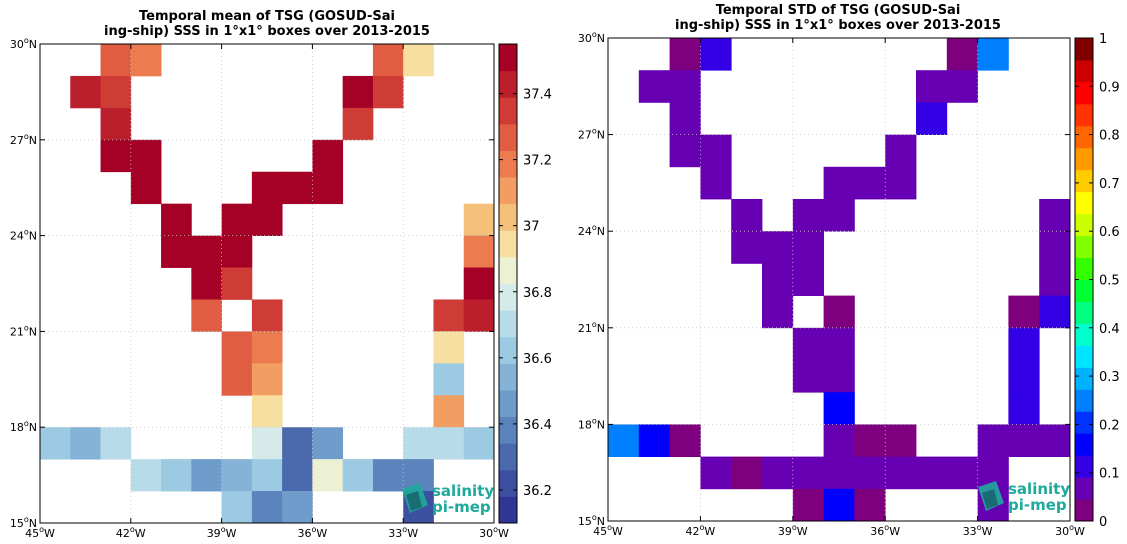 This screenshot has width=1127, height=544. What do you see at coordinates (1109, 474) in the screenshot?
I see `colorbar-tick-label: 0.1` at bounding box center [1109, 474].